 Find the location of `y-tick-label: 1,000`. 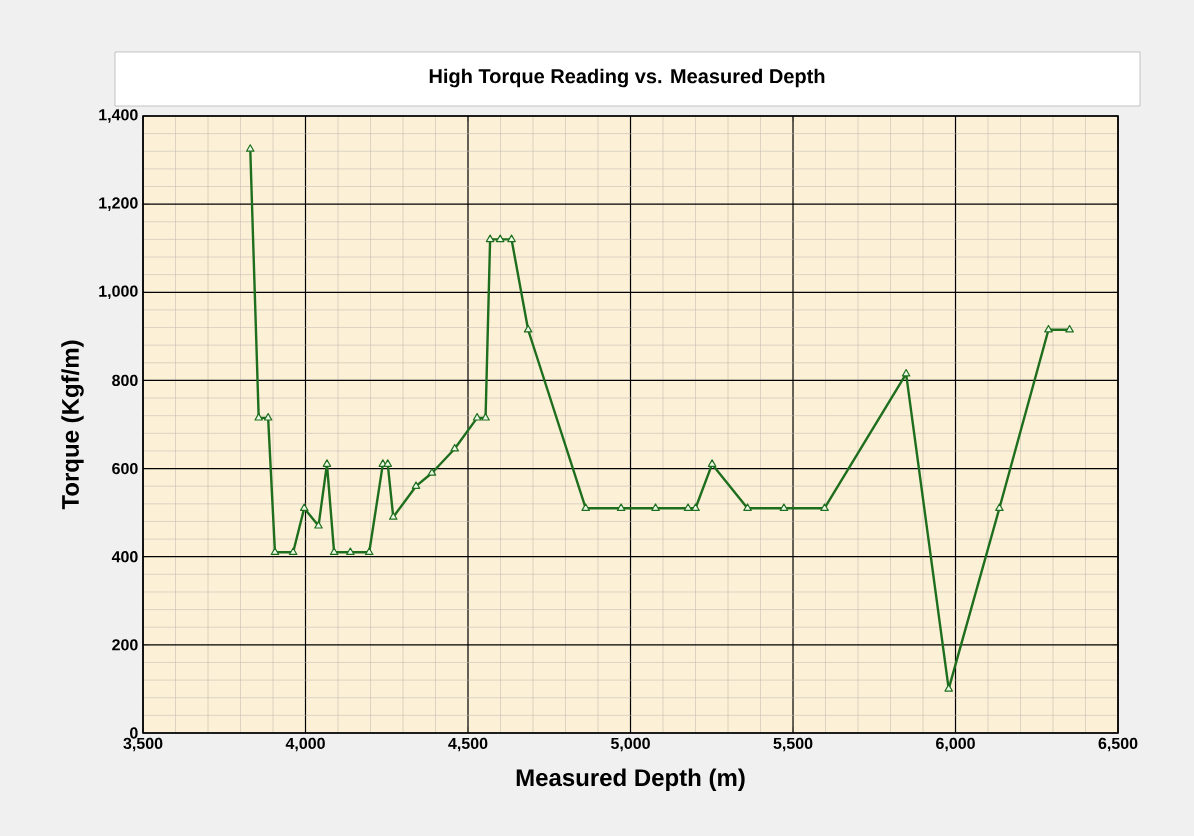

y-tick-label: 1,000 is located at coordinates (118, 292).